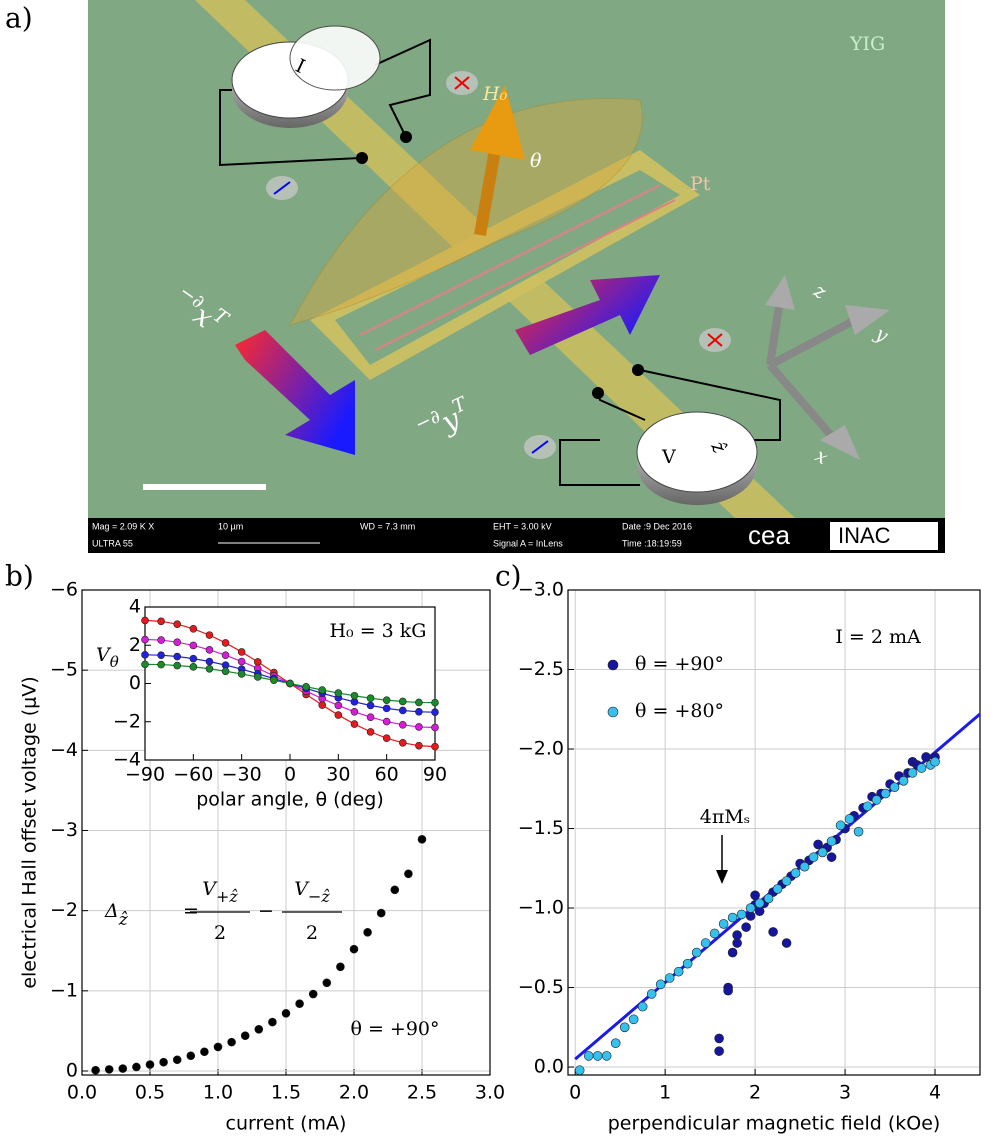 The image size is (993, 1137). I want to click on gradient-arrow, so click(587, 315).